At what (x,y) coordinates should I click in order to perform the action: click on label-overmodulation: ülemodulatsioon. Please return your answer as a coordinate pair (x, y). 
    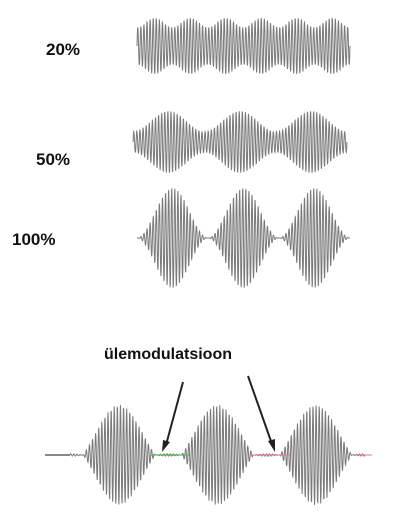
    Looking at the image, I should click on (168, 354).